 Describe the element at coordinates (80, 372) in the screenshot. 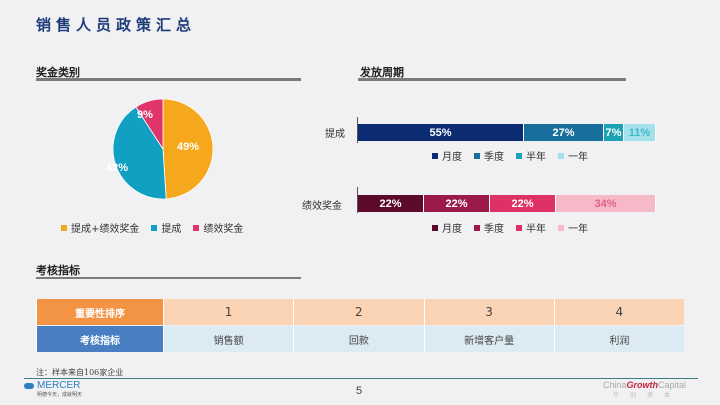

I see `footnote: 注：样本来自106家企业` at that location.